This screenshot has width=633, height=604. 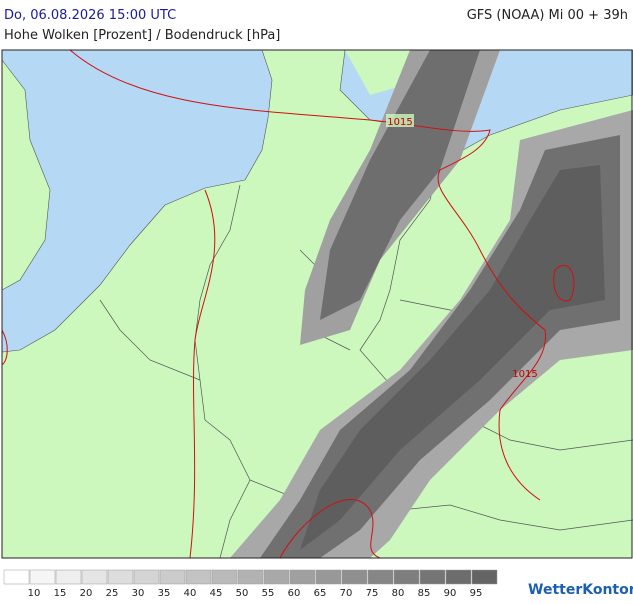 What do you see at coordinates (112, 593) in the screenshot?
I see `legend-label: 25` at bounding box center [112, 593].